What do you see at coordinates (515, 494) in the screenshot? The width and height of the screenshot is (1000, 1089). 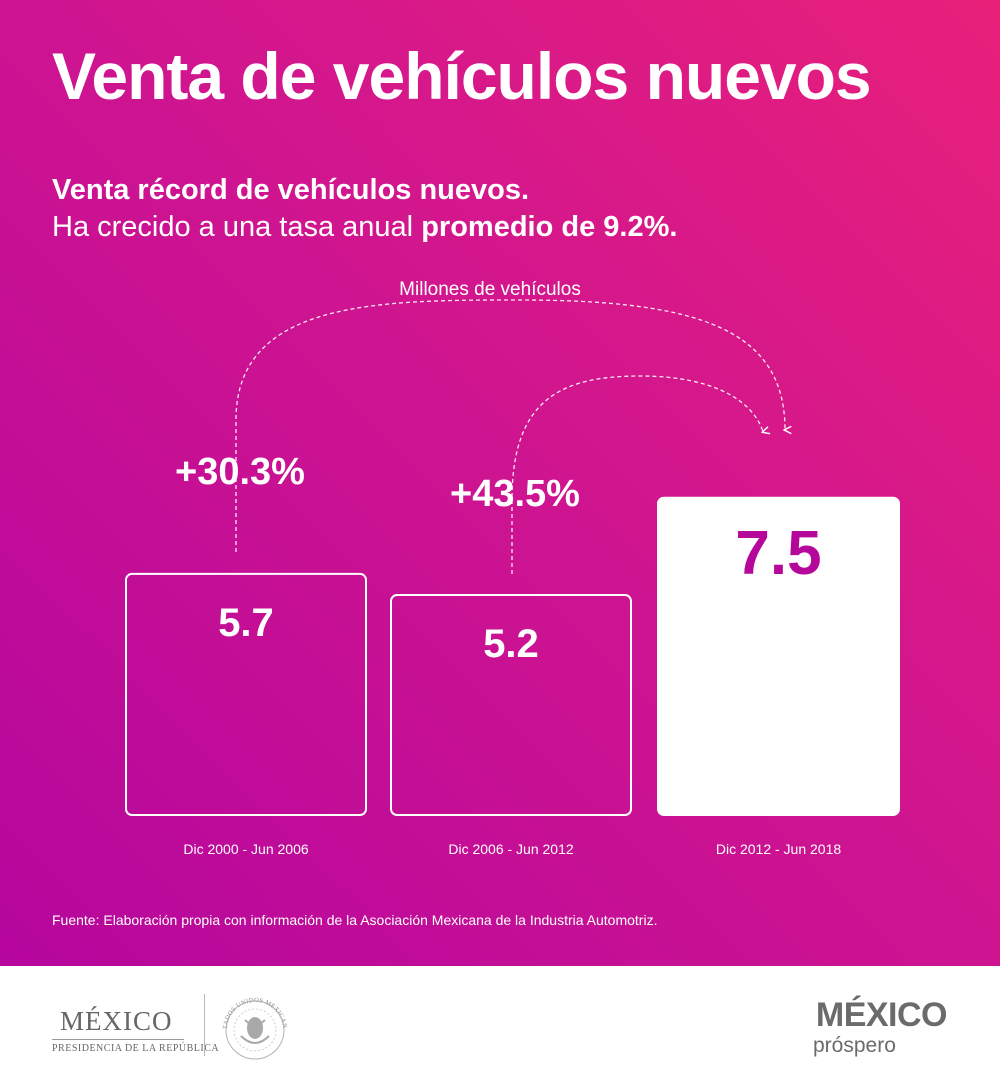 I see `annotation-label-2: +43.5%` at bounding box center [515, 494].